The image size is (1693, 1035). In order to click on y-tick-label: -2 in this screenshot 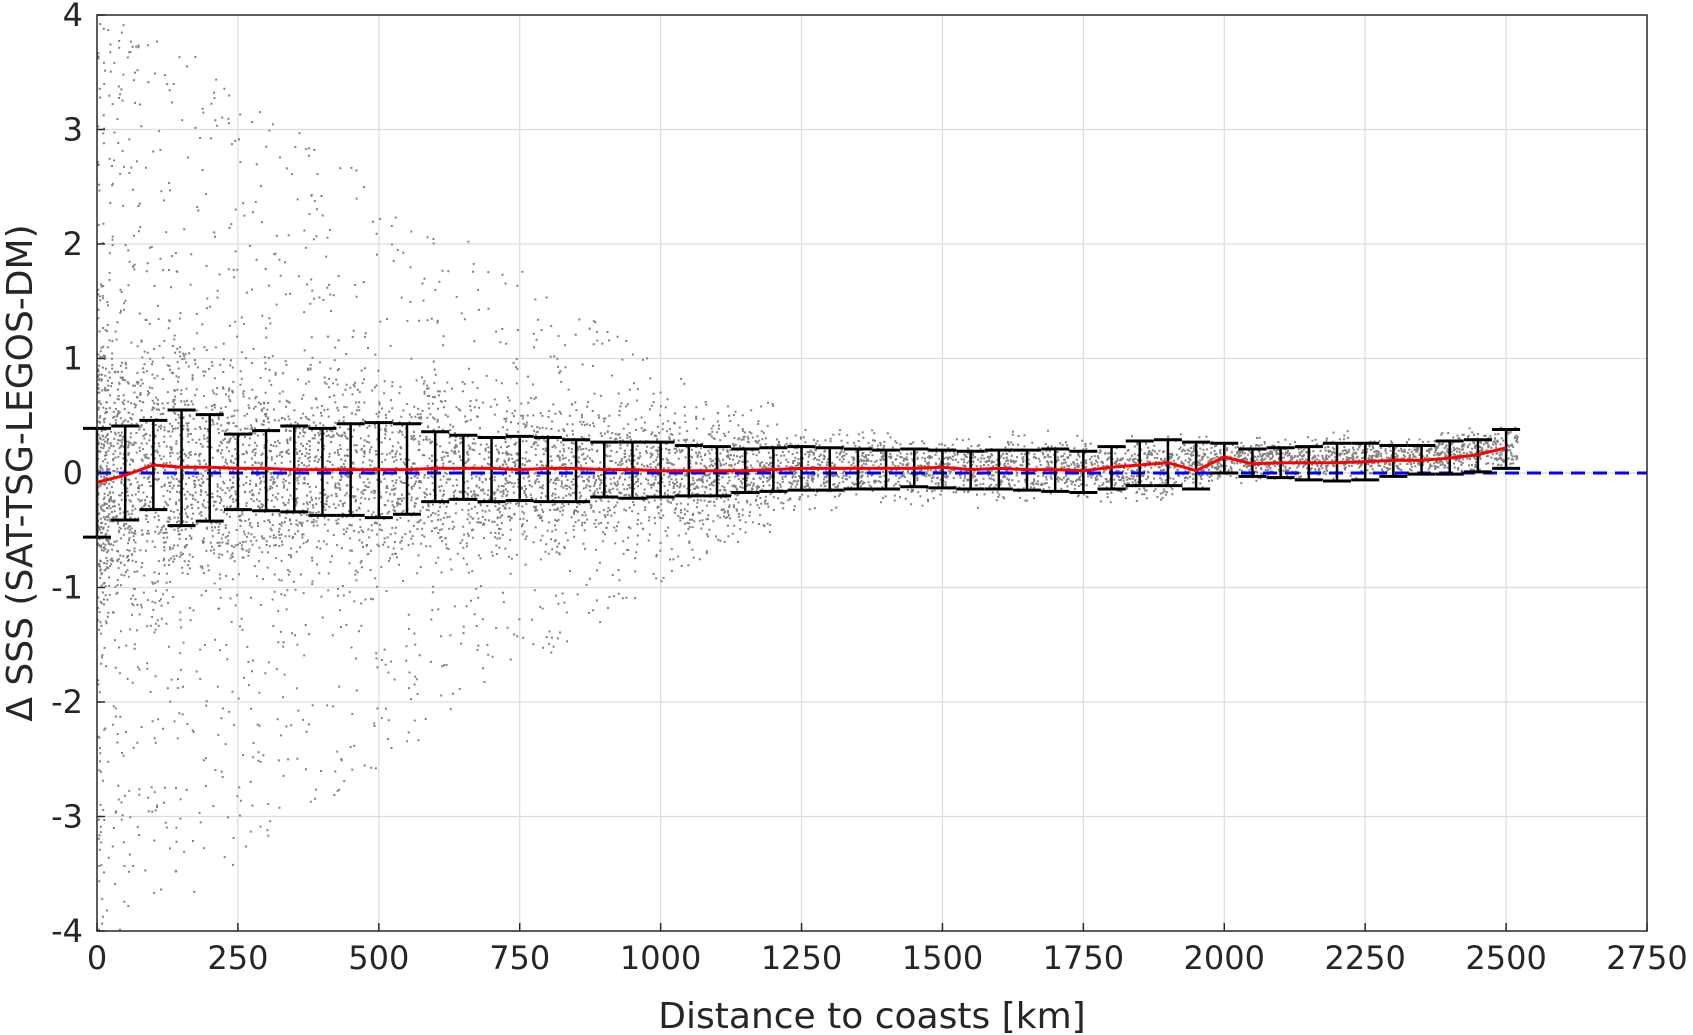, I will do `click(67, 702)`.